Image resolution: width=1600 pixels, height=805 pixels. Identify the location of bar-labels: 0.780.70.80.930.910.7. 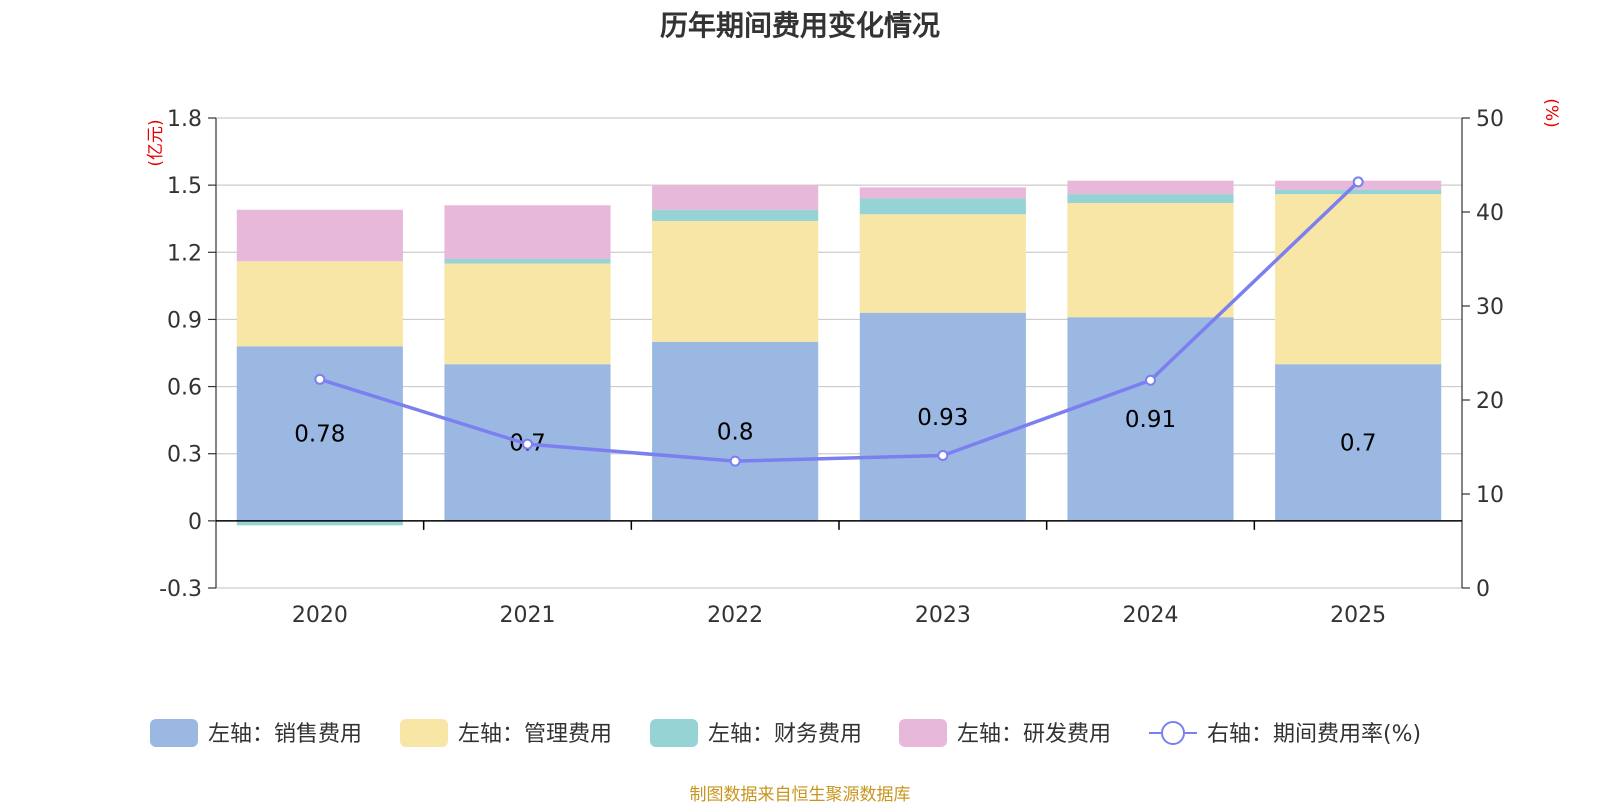
(835, 431).